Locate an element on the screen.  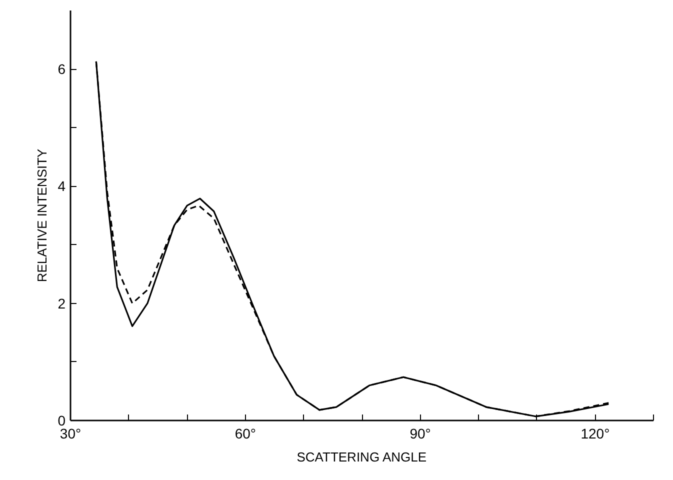
y-axis-title: RELATIVE INTENSITY is located at coordinates (42, 215).